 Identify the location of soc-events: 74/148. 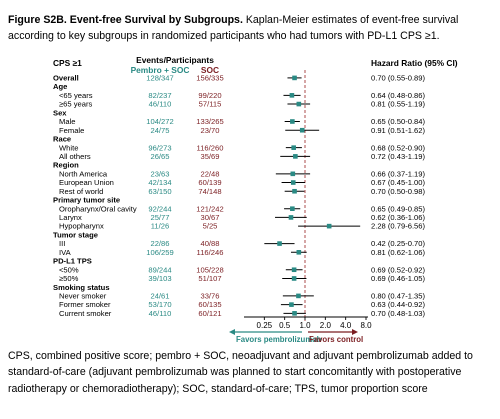
(209, 191).